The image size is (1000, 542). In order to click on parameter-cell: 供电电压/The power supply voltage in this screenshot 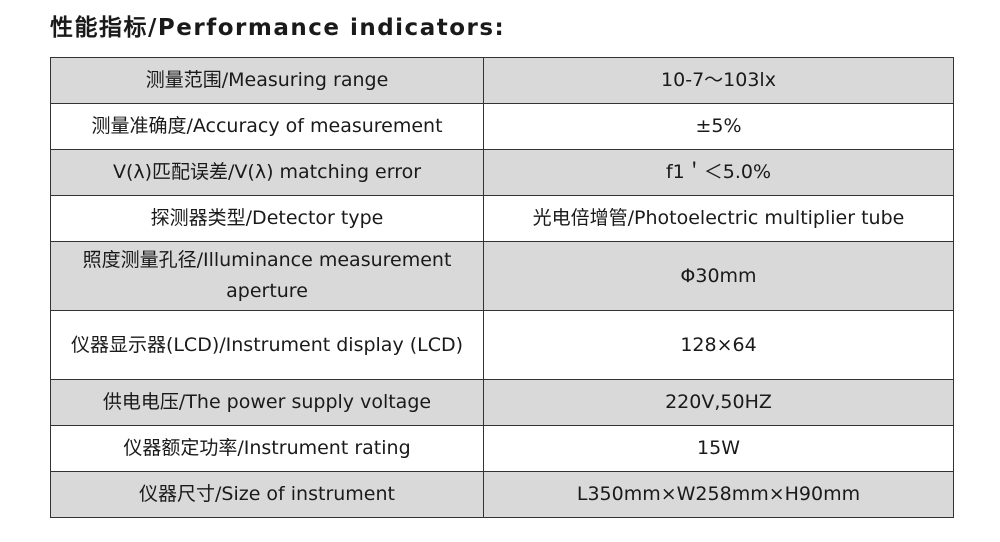, I will do `click(267, 402)`.